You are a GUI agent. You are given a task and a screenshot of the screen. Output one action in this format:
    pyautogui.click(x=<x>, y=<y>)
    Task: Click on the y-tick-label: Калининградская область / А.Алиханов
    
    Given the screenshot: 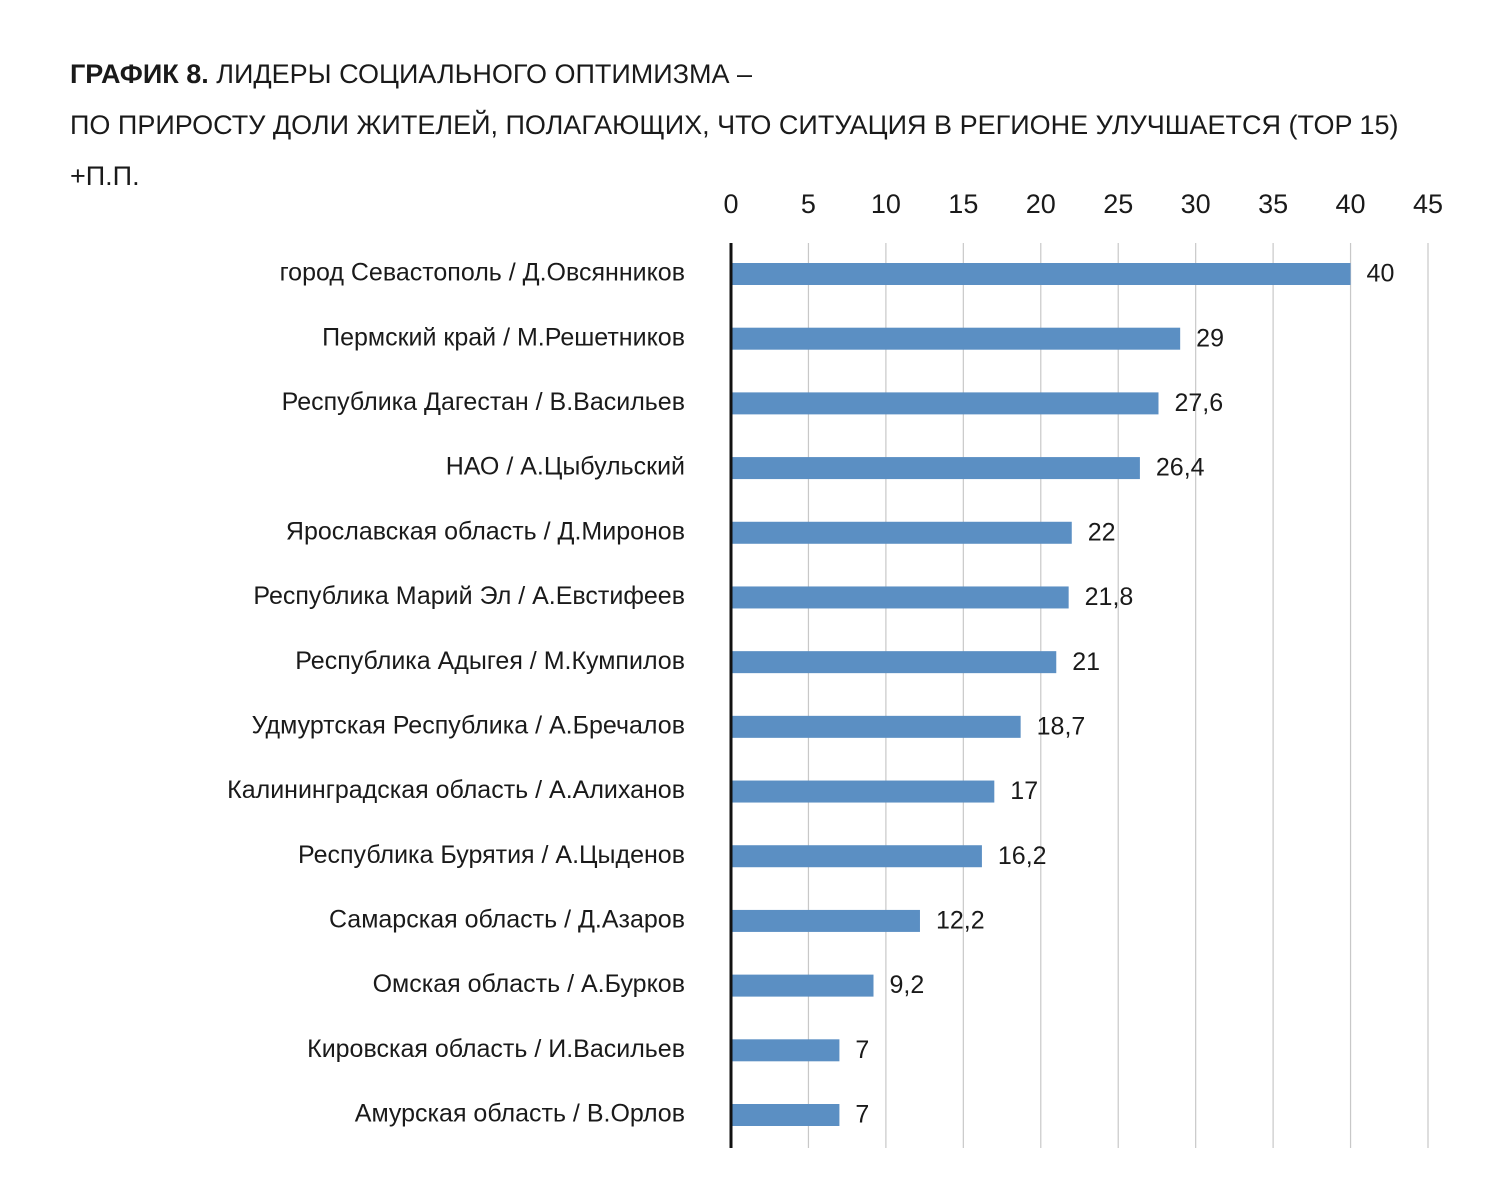 What is the action you would take?
    pyautogui.click(x=456, y=790)
    